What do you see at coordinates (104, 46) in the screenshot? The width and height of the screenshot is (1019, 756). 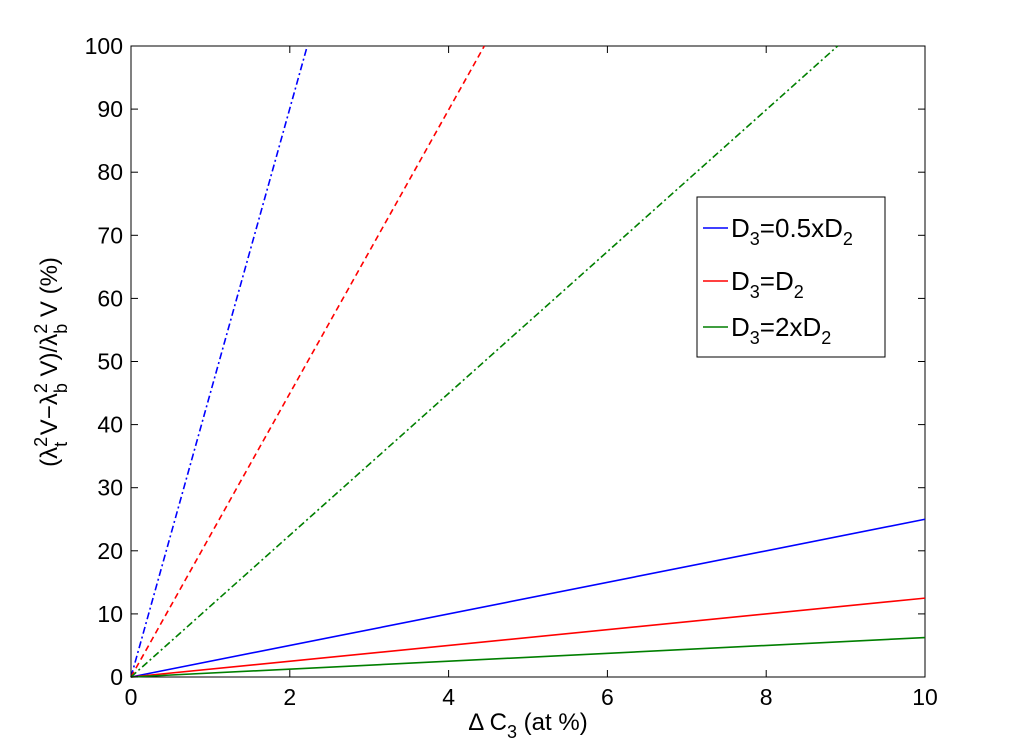 I see `y-tick-label: 100` at bounding box center [104, 46].